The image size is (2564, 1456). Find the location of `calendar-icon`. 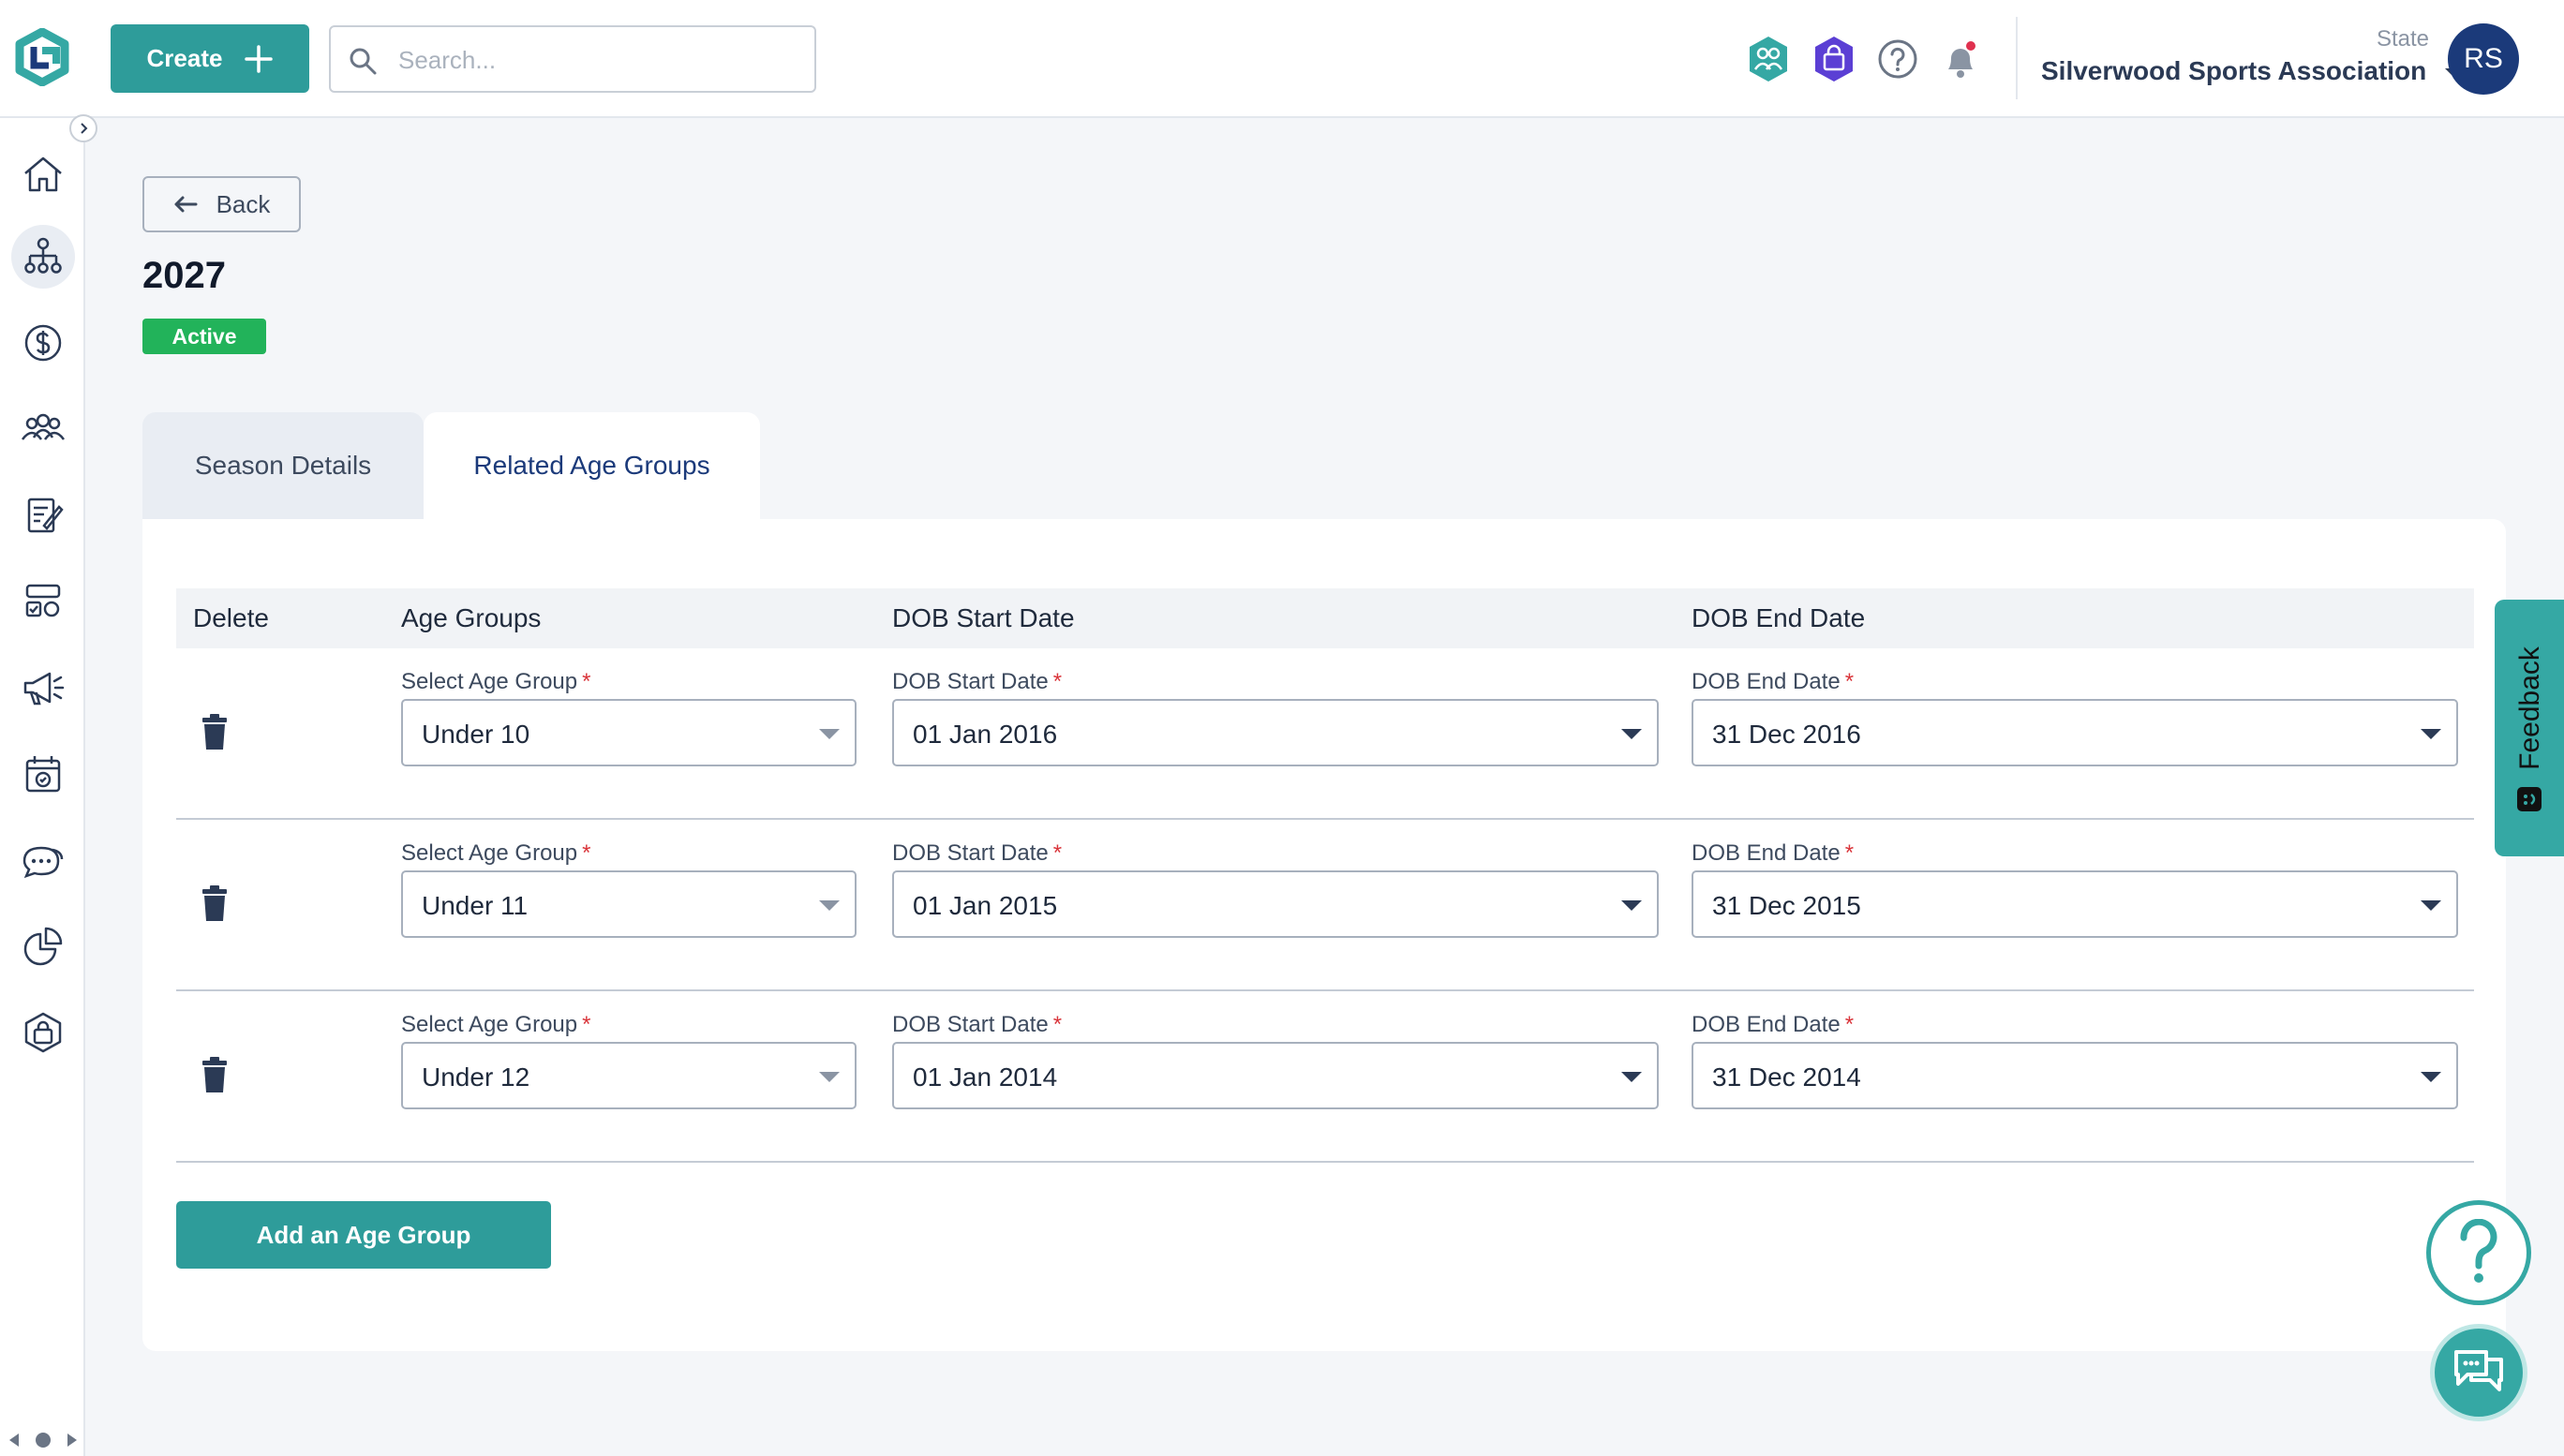

calendar-icon is located at coordinates (43, 773).